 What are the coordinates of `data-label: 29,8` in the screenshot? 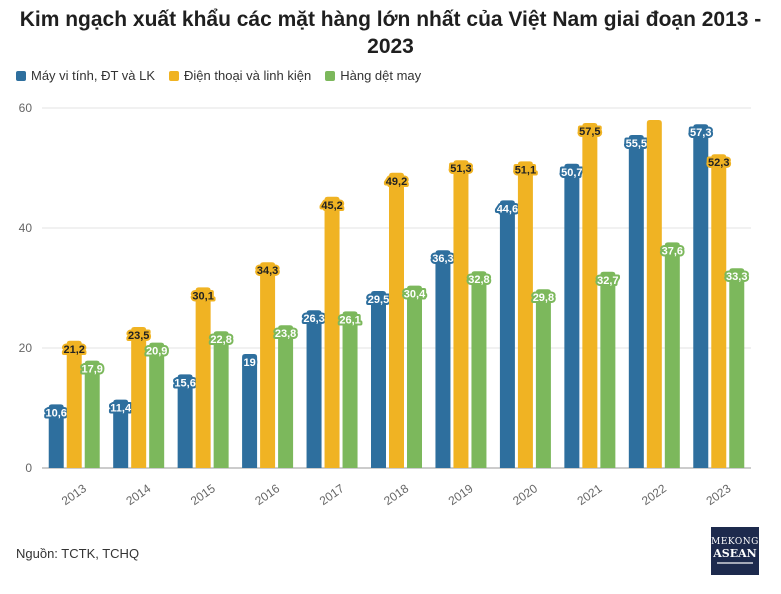 It's located at (543, 298).